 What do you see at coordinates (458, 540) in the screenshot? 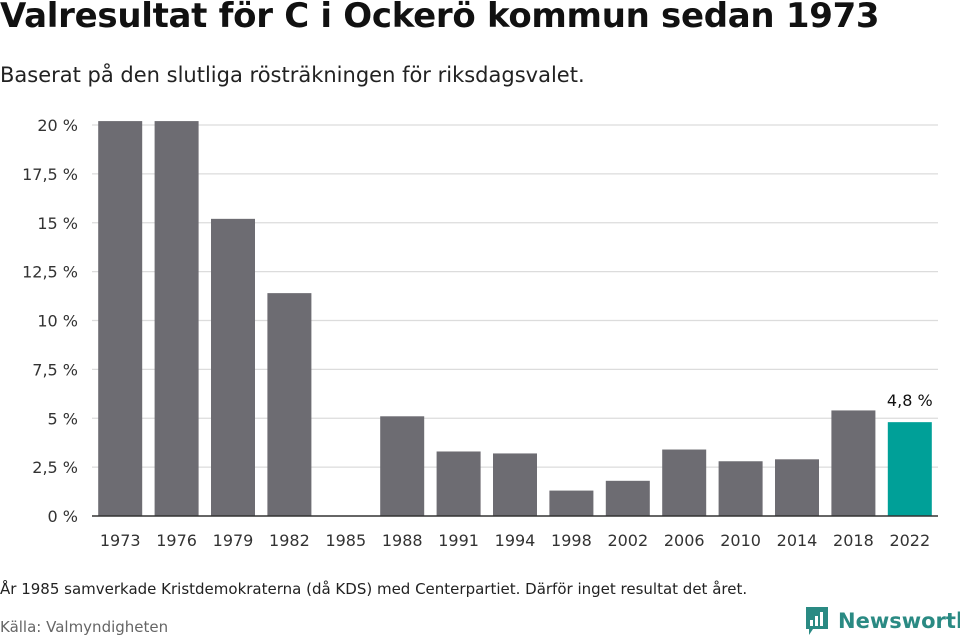
I see `x-tick-label: 1991` at bounding box center [458, 540].